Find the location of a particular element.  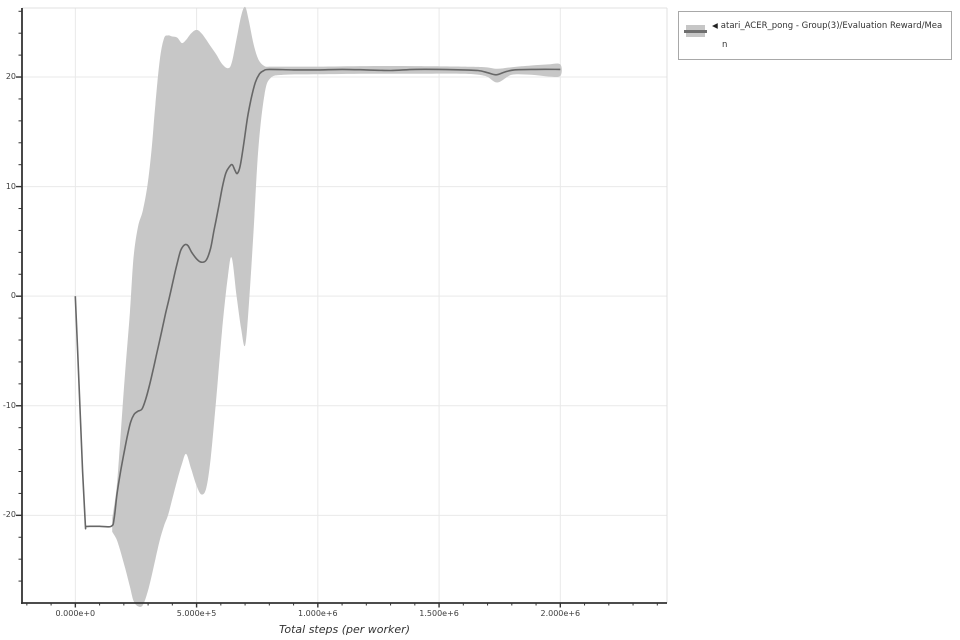

x-axis-title: Total steps (per worker) is located at coordinates (344, 629).